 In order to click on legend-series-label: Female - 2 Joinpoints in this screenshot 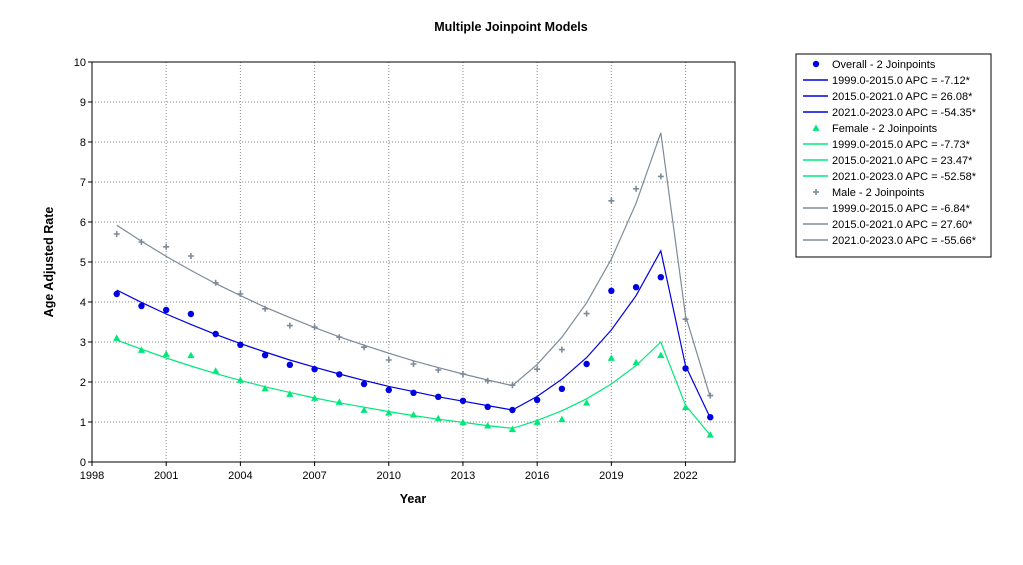, I will do `click(885, 129)`.